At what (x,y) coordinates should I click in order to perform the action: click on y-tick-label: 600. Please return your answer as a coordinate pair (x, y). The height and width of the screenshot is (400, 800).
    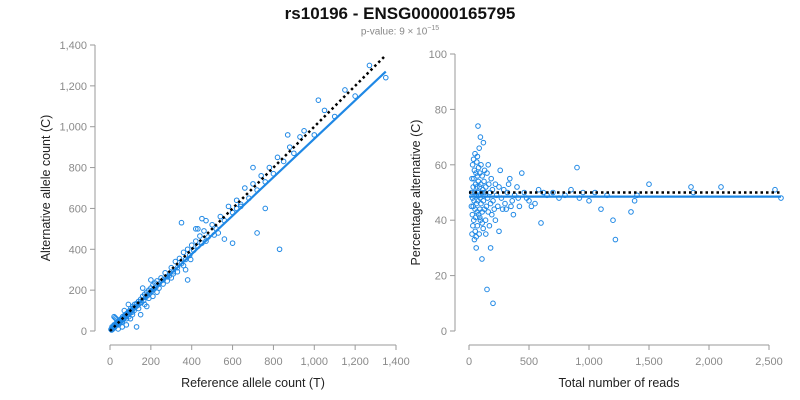
    Looking at the image, I should click on (78, 209).